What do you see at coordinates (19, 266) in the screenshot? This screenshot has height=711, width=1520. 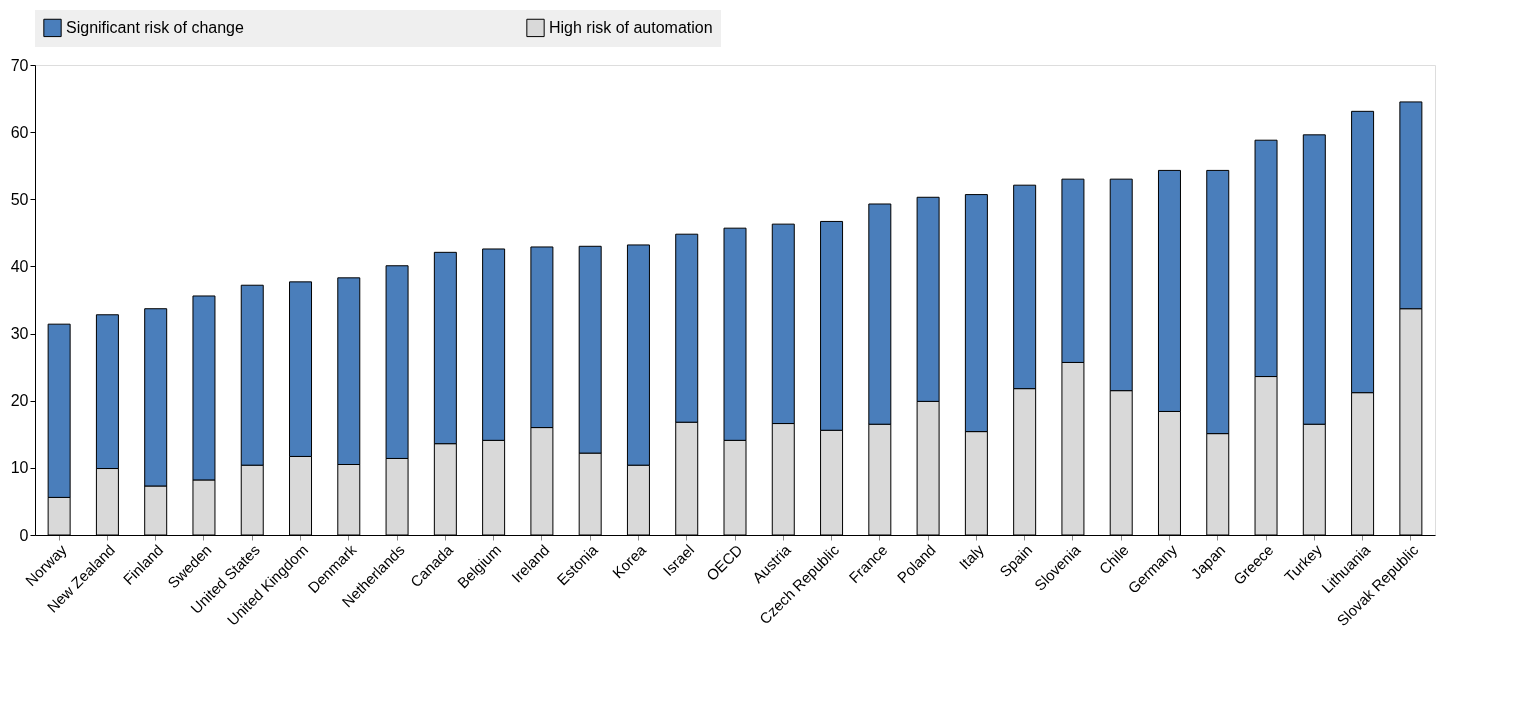 I see `y-tick-label: 40` at bounding box center [19, 266].